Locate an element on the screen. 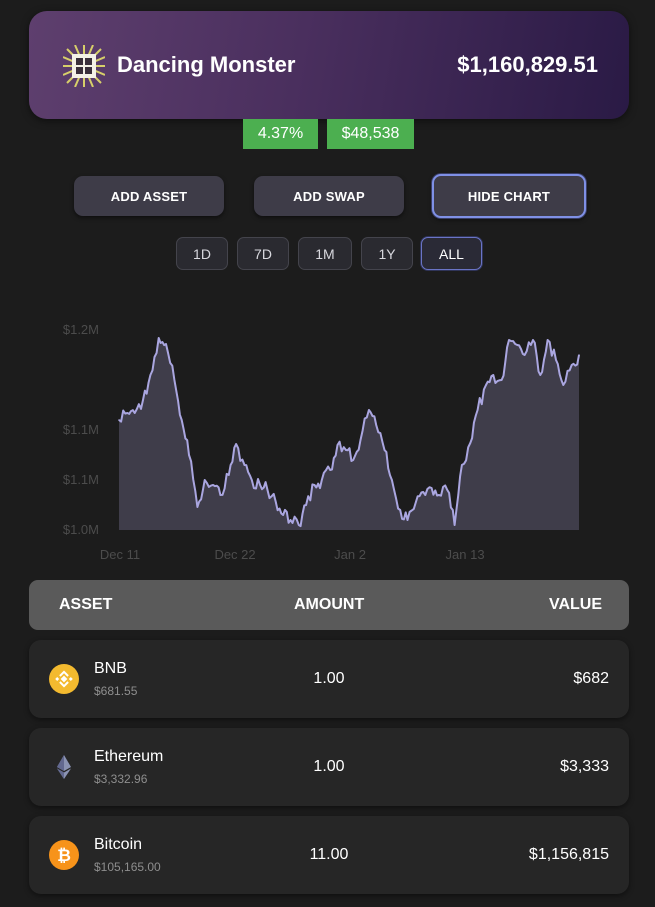 The width and height of the screenshot is (655, 907). asset-row-ethereum: Ethereum $3,332.96 1.00 $3,333 is located at coordinates (329, 767).